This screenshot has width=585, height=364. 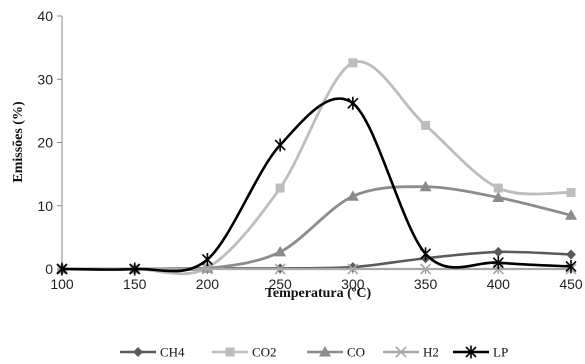 I want to click on x-tick-label: 200, so click(x=208, y=284).